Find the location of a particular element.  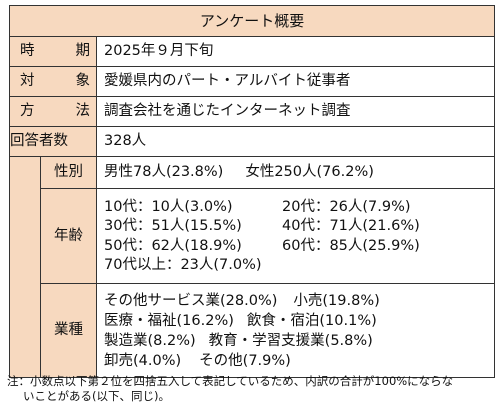

method-row: 方 法 調査会社を通じたインターネット調査 is located at coordinates (252, 111).